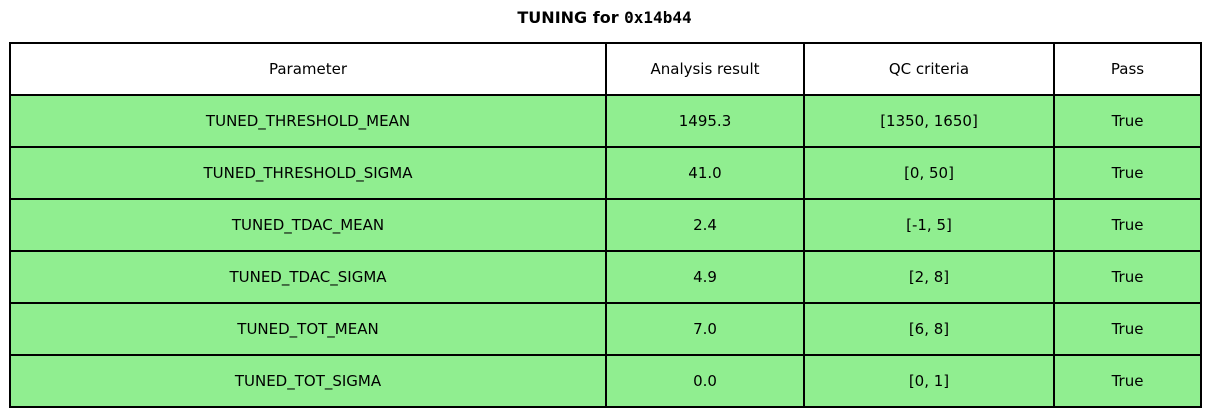 This screenshot has height=408, width=1210. What do you see at coordinates (705, 225) in the screenshot?
I see `cell-analysis-result: 2.4` at bounding box center [705, 225].